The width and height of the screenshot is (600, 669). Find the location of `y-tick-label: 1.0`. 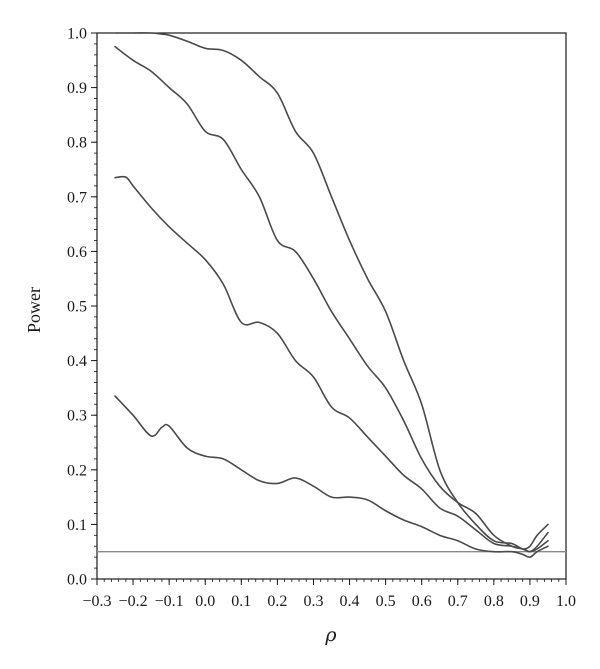

y-tick-label: 1.0 is located at coordinates (77, 34).